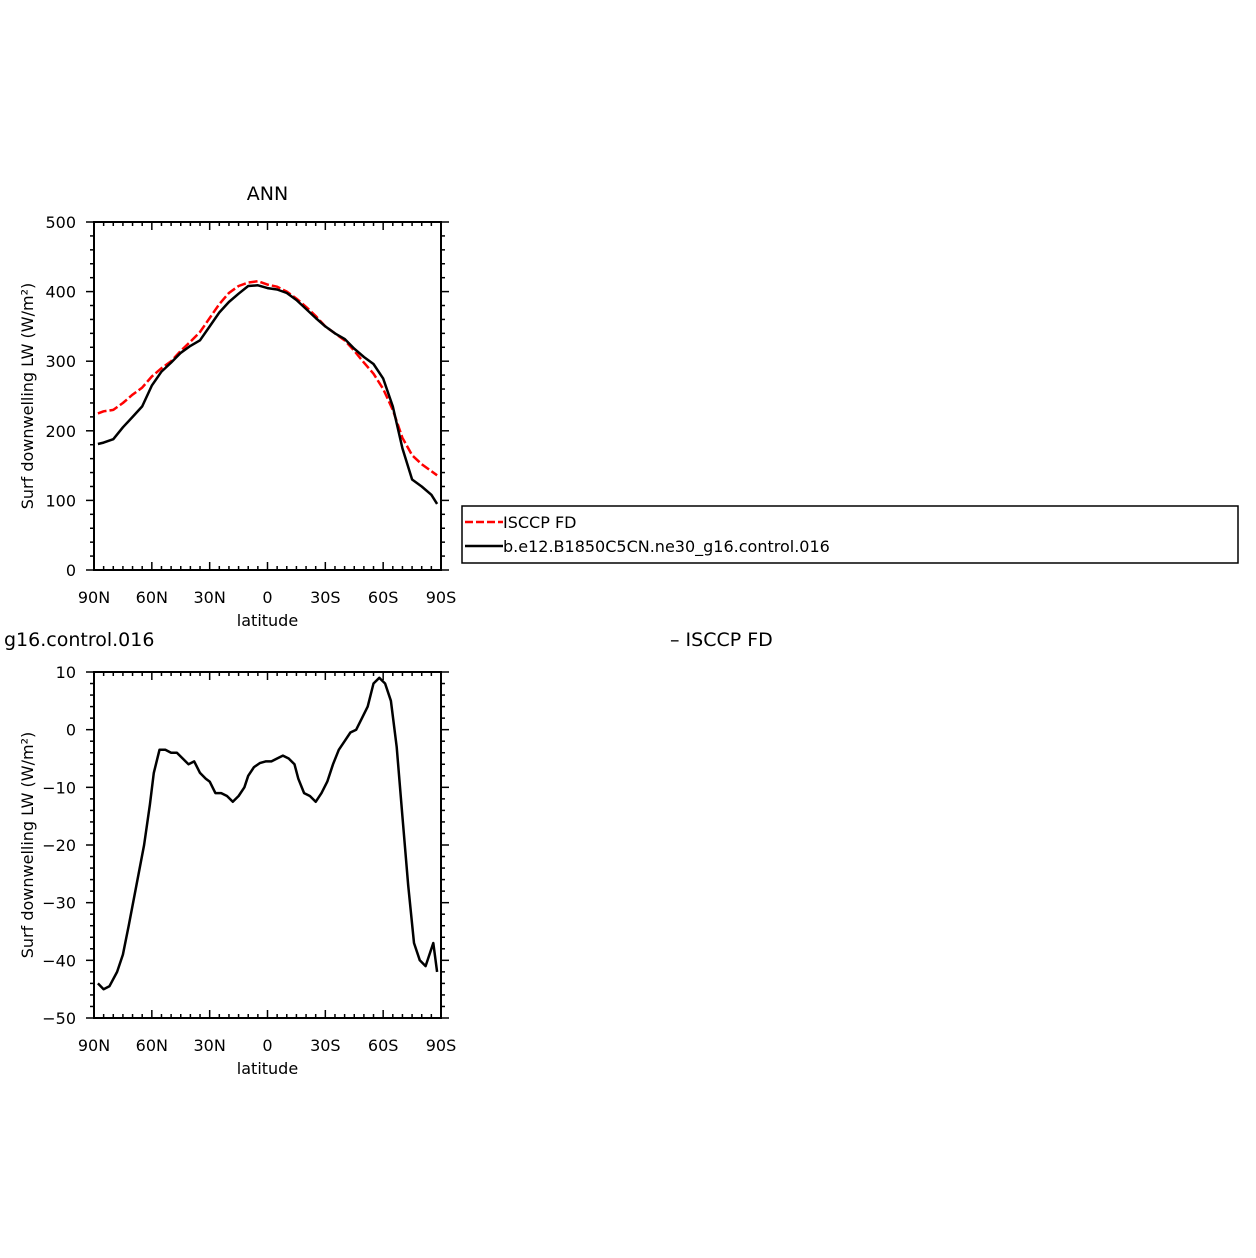 This screenshot has height=1258, width=1256. I want to click on left-title: g16.control.016, so click(79, 640).